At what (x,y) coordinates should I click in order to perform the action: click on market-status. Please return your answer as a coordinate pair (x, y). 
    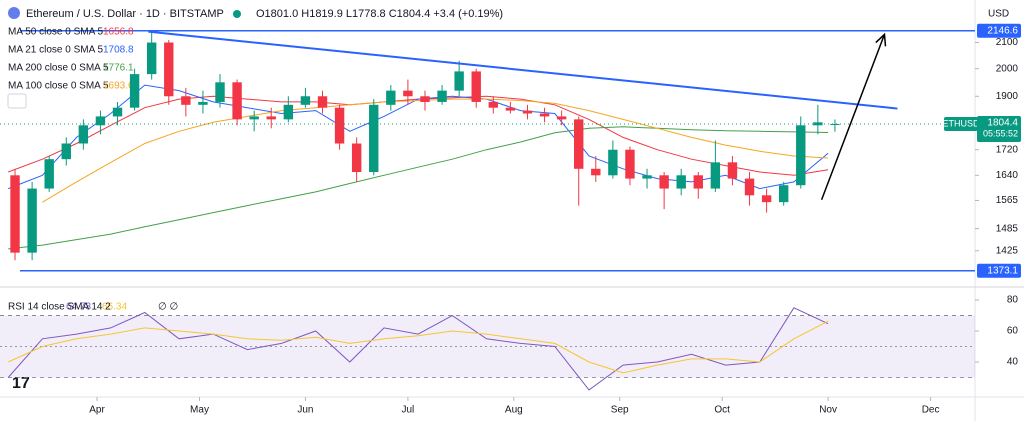
    Looking at the image, I should click on (237, 14).